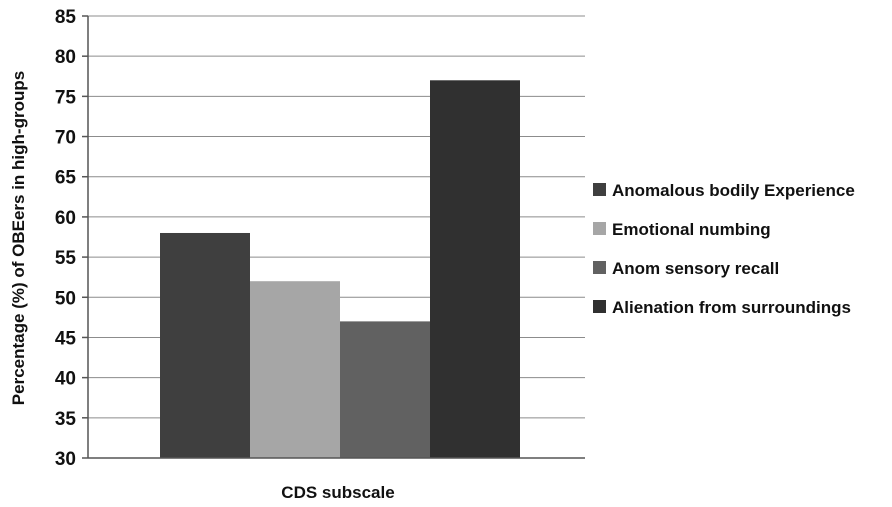  I want to click on y-tick-label: 35, so click(66, 419).